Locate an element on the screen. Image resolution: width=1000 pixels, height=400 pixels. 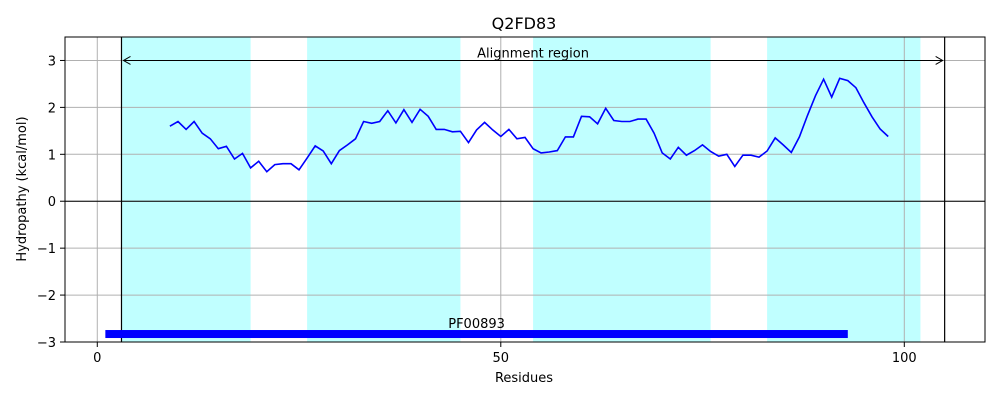
y-tick-label: −2 is located at coordinates (46, 296).